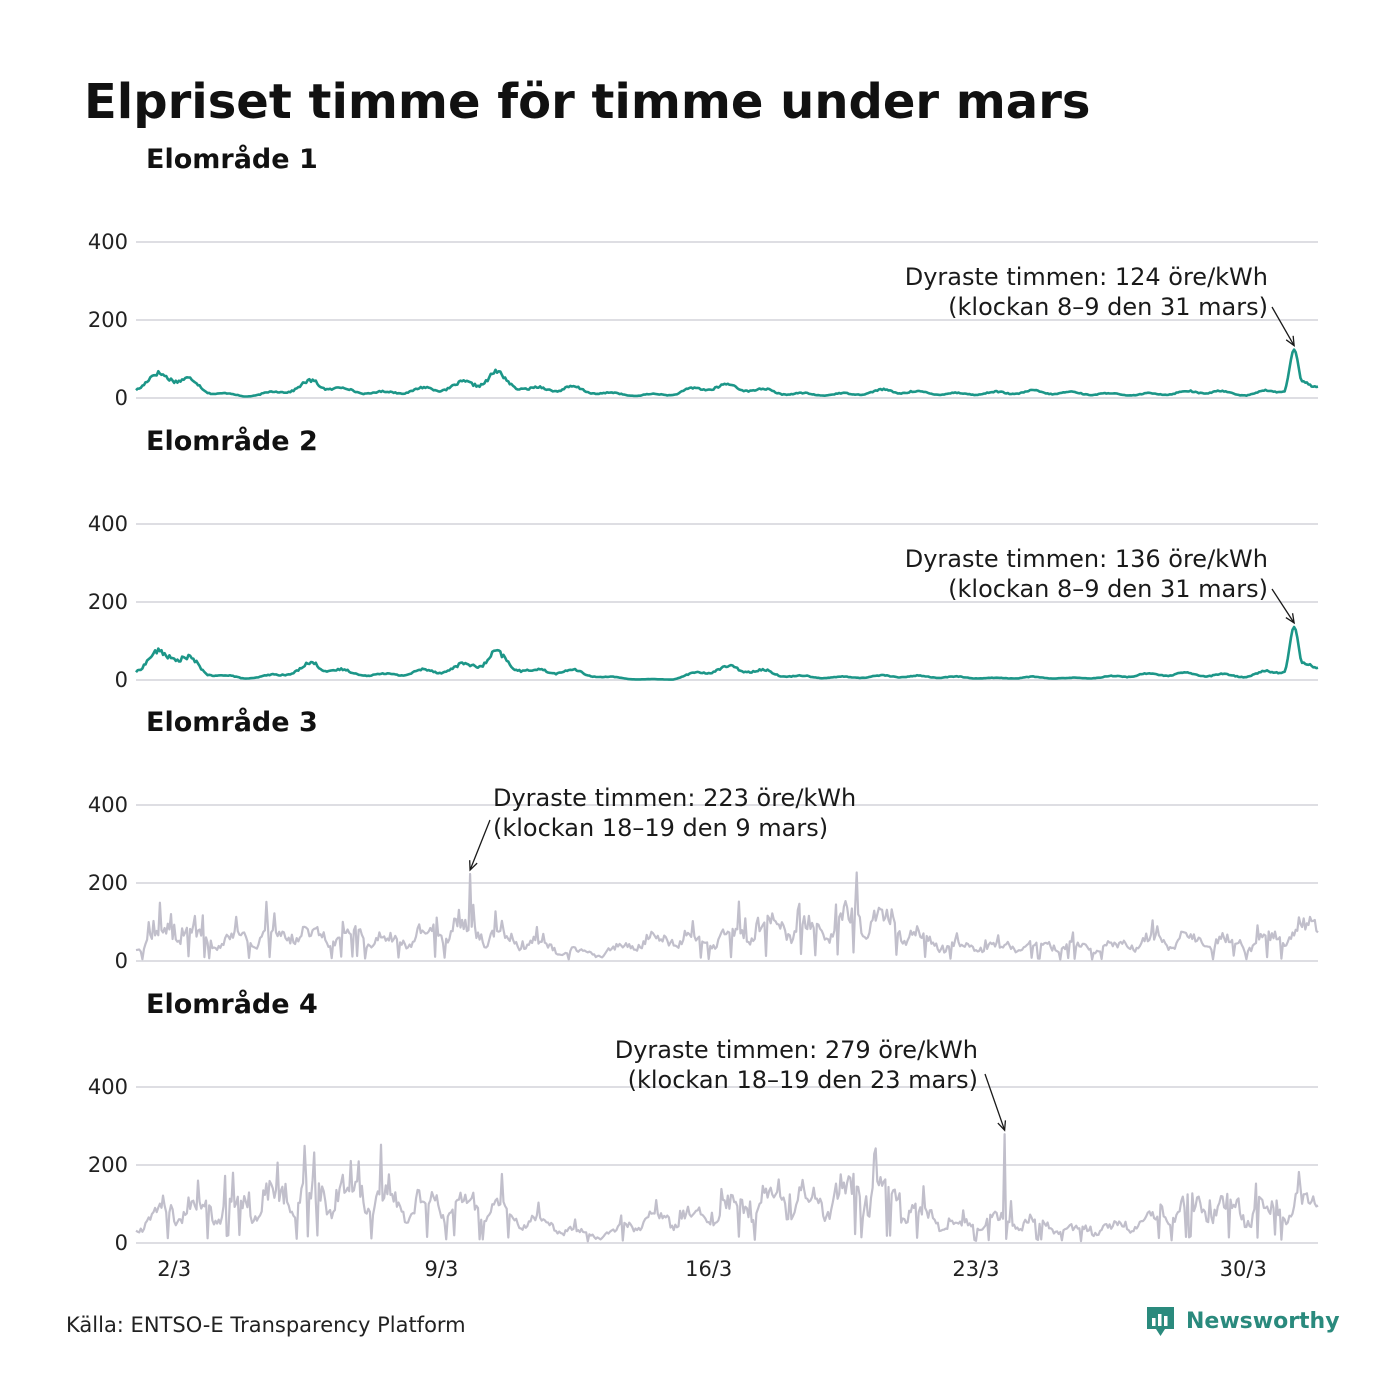 The height and width of the screenshot is (1400, 1400). What do you see at coordinates (1086, 277) in the screenshot?
I see `peak-annotation-line: Dyraste timmen: 124 öre/kWh` at bounding box center [1086, 277].